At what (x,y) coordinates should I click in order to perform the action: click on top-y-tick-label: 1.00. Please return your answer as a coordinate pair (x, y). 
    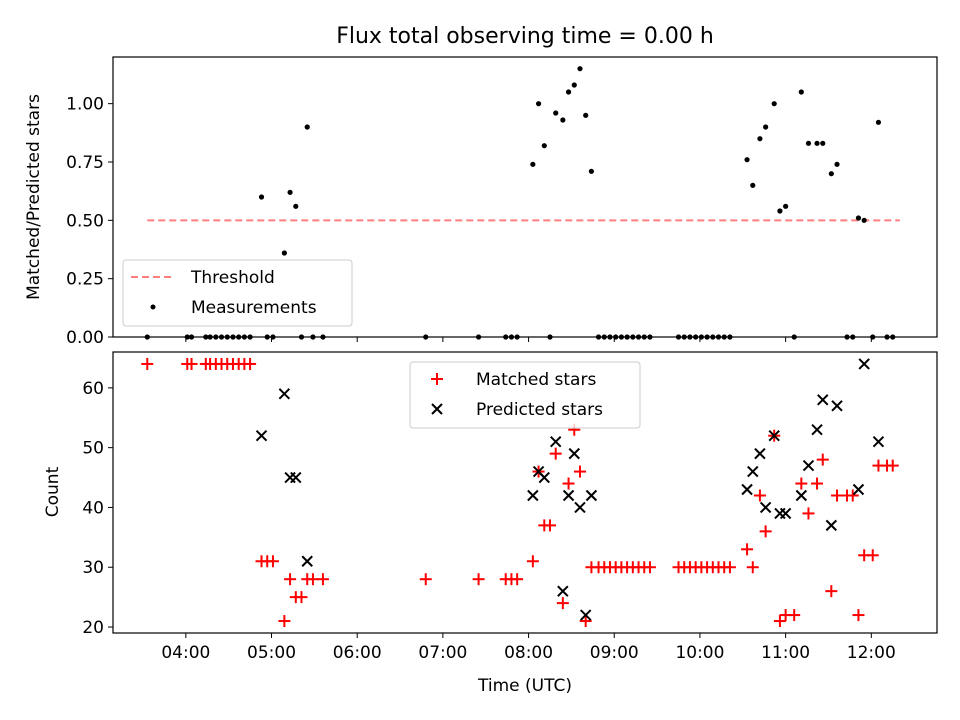
    Looking at the image, I should click on (85, 105).